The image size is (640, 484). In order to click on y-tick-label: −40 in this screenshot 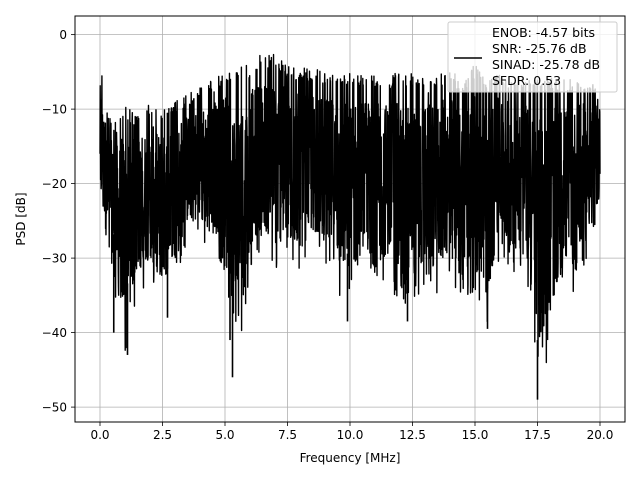, I will do `click(54, 333)`.